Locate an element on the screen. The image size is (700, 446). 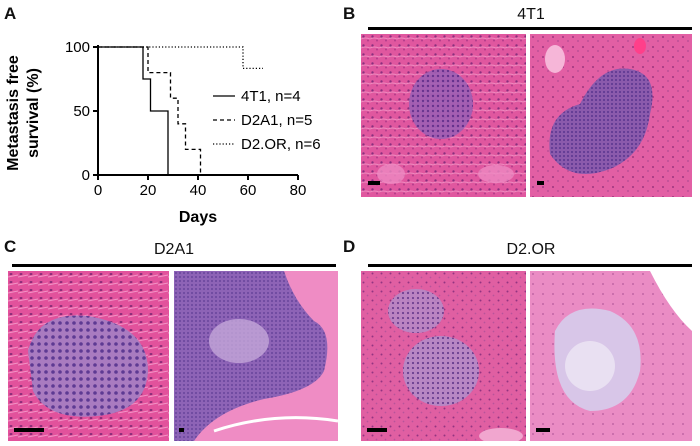
y-axis-label-line1: Metastasis free is located at coordinates (13, 113).